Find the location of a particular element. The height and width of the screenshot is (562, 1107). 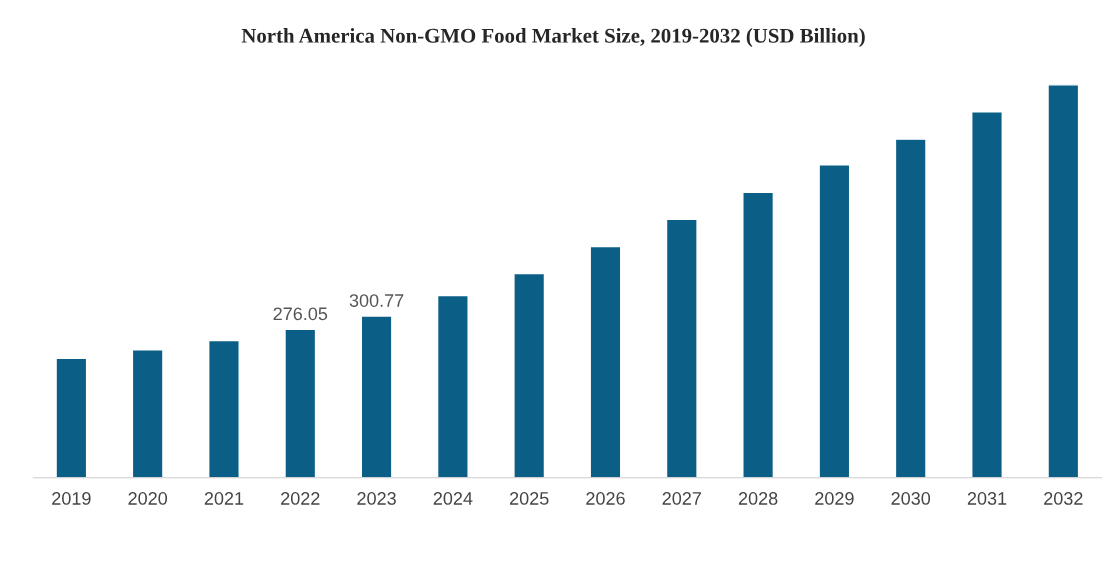

x-tick-label: 2027 is located at coordinates (681, 498).